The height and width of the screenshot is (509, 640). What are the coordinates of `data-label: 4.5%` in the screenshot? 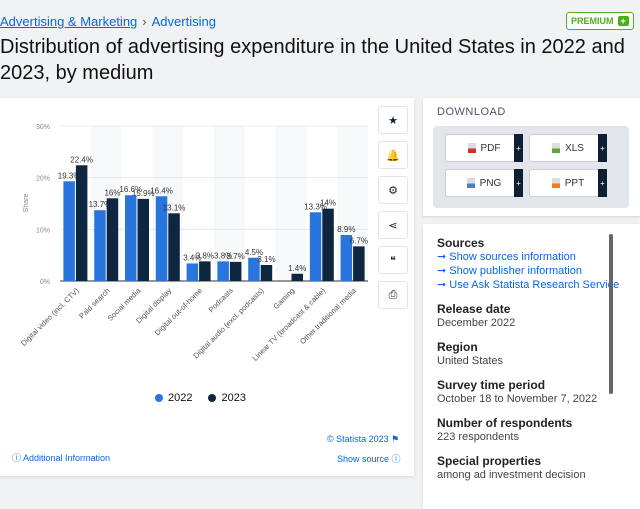 It's located at (254, 252).